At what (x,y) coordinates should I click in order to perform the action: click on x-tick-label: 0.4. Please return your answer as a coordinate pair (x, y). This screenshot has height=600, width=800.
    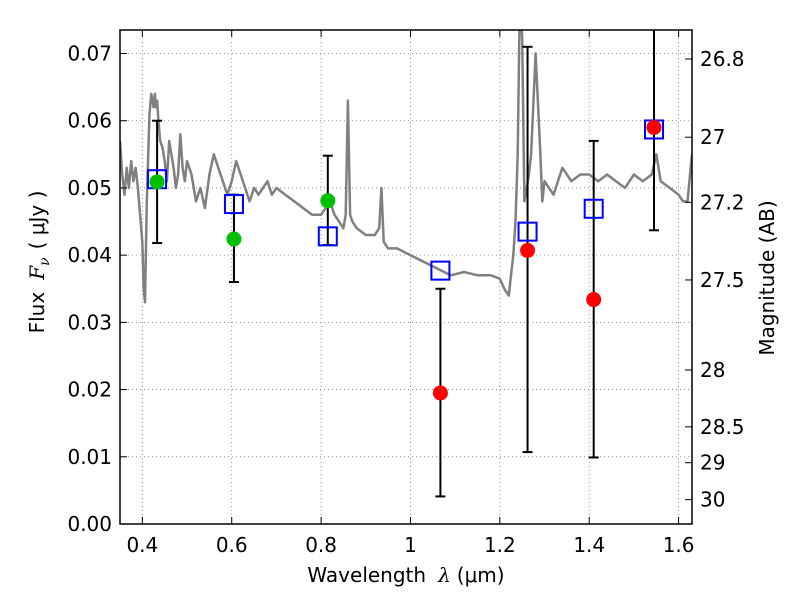
    Looking at the image, I should click on (142, 545).